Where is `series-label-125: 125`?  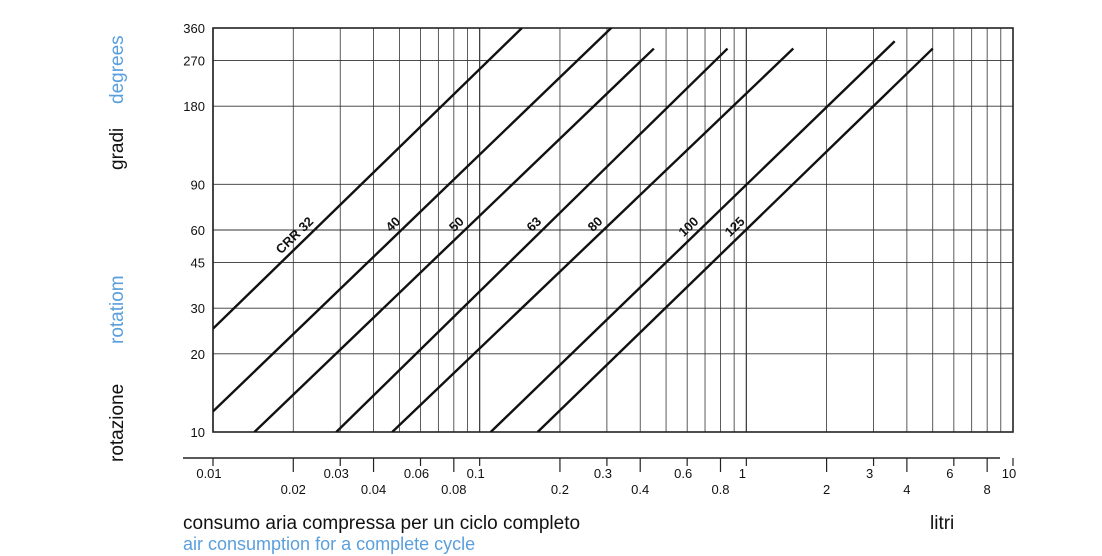
series-label-125: 125 is located at coordinates (735, 227).